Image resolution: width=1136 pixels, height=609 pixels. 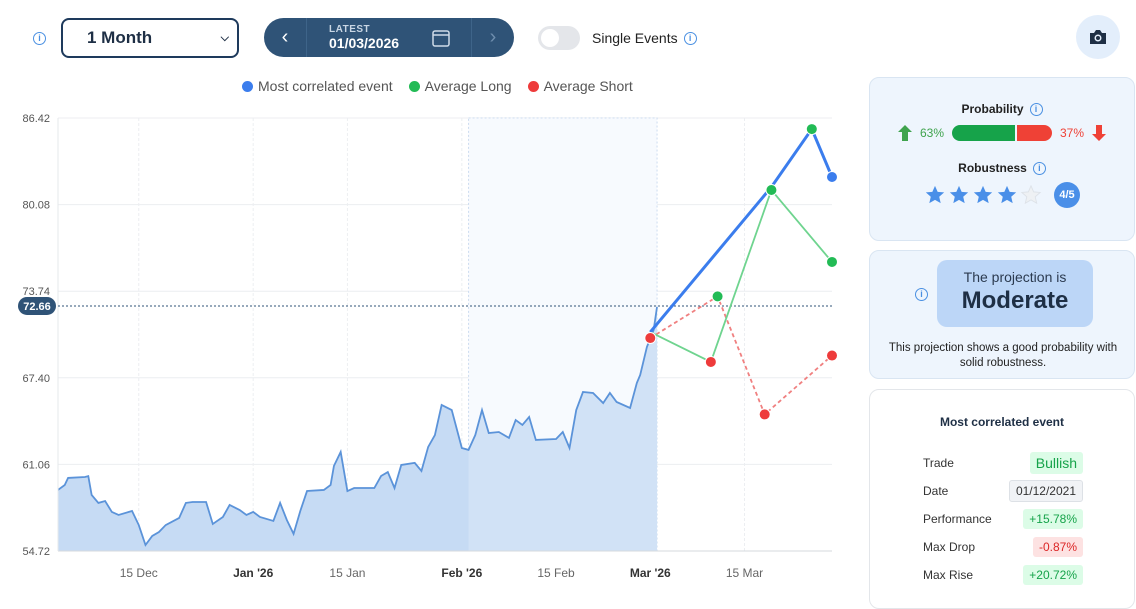 What do you see at coordinates (1036, 109) in the screenshot?
I see `probability-info-icon: i` at bounding box center [1036, 109].